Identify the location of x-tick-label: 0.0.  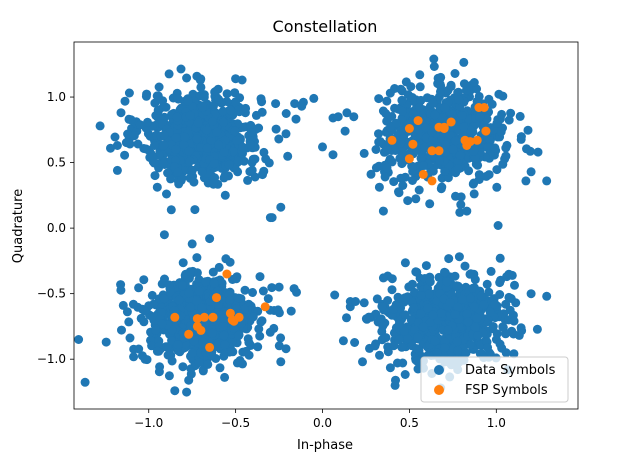
(322, 423).